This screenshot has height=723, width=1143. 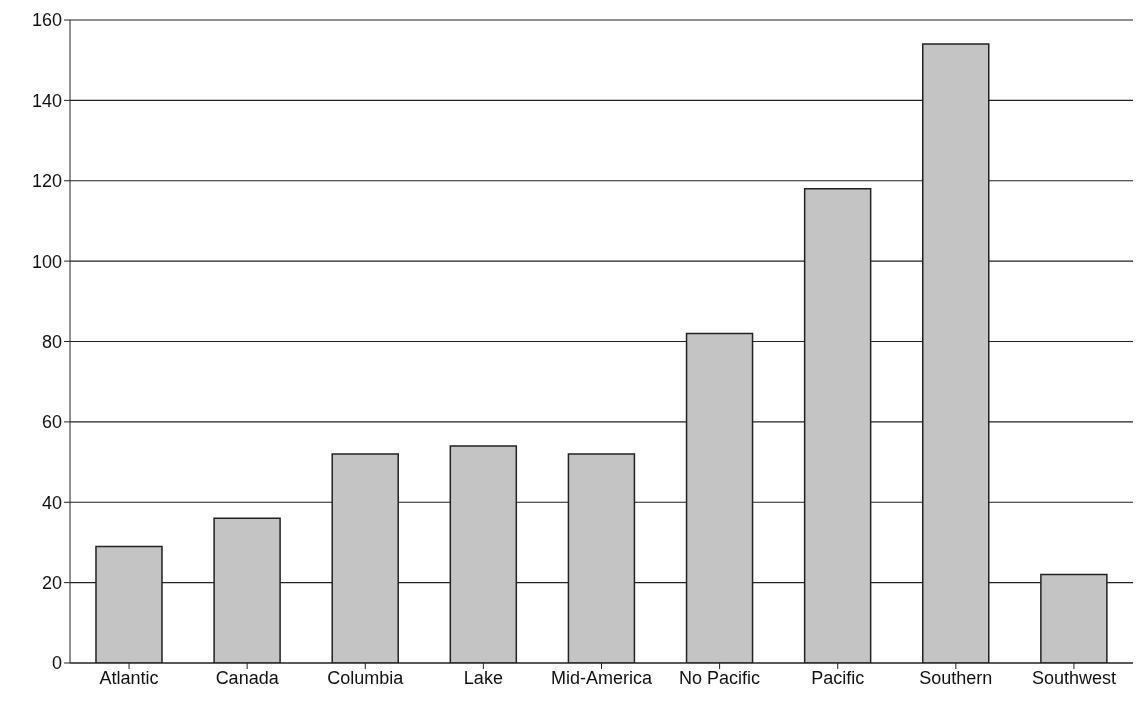 I want to click on y-tick-label: 40, so click(x=51, y=502).